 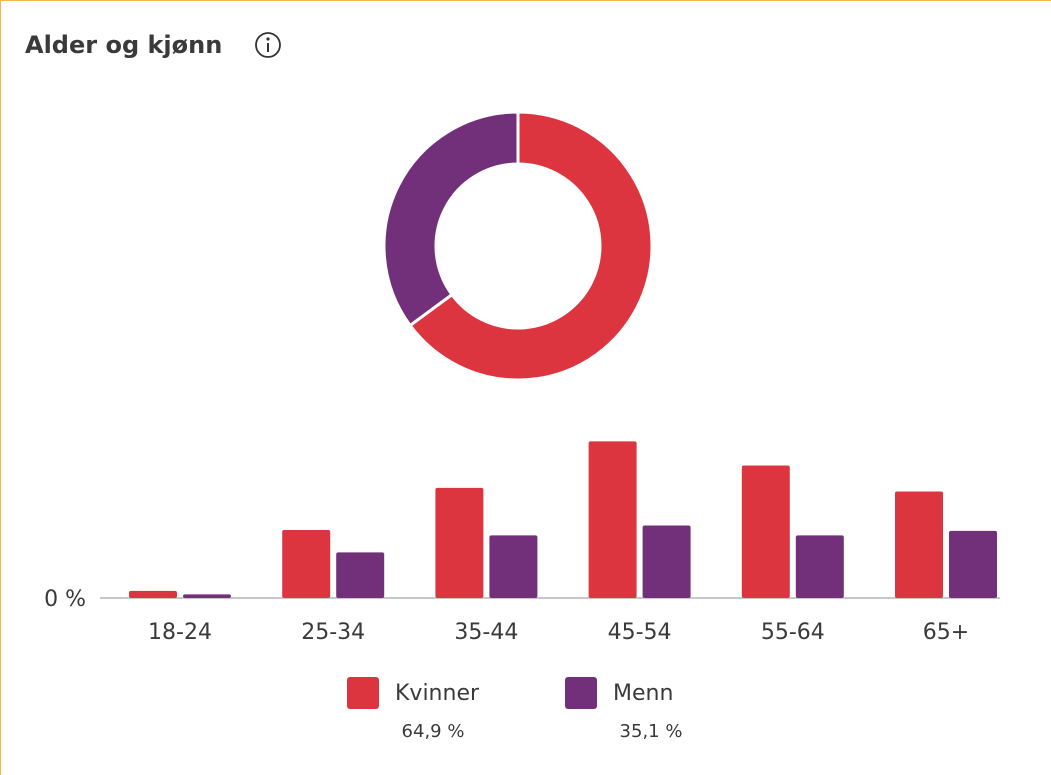 What do you see at coordinates (123, 45) in the screenshot?
I see `card-title: Alder og kjønn` at bounding box center [123, 45].